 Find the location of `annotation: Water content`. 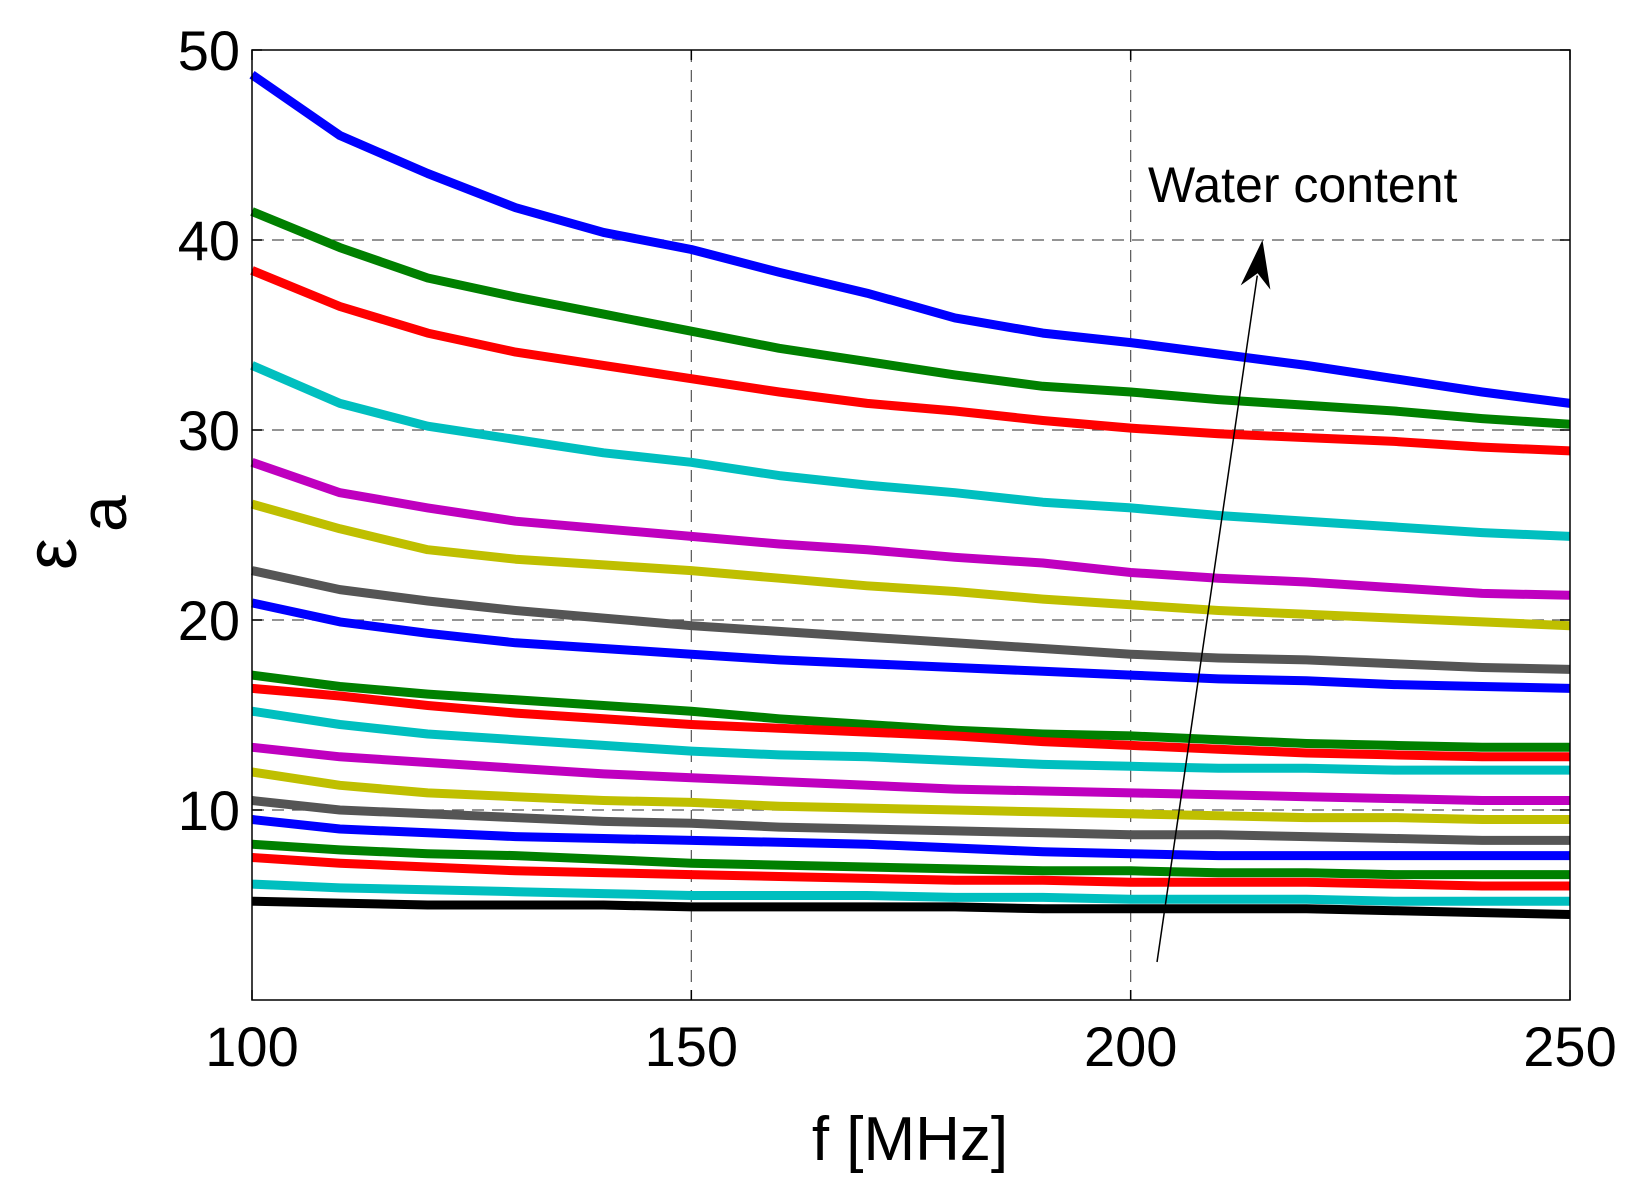

annotation: Water content is located at coordinates (1303, 560).